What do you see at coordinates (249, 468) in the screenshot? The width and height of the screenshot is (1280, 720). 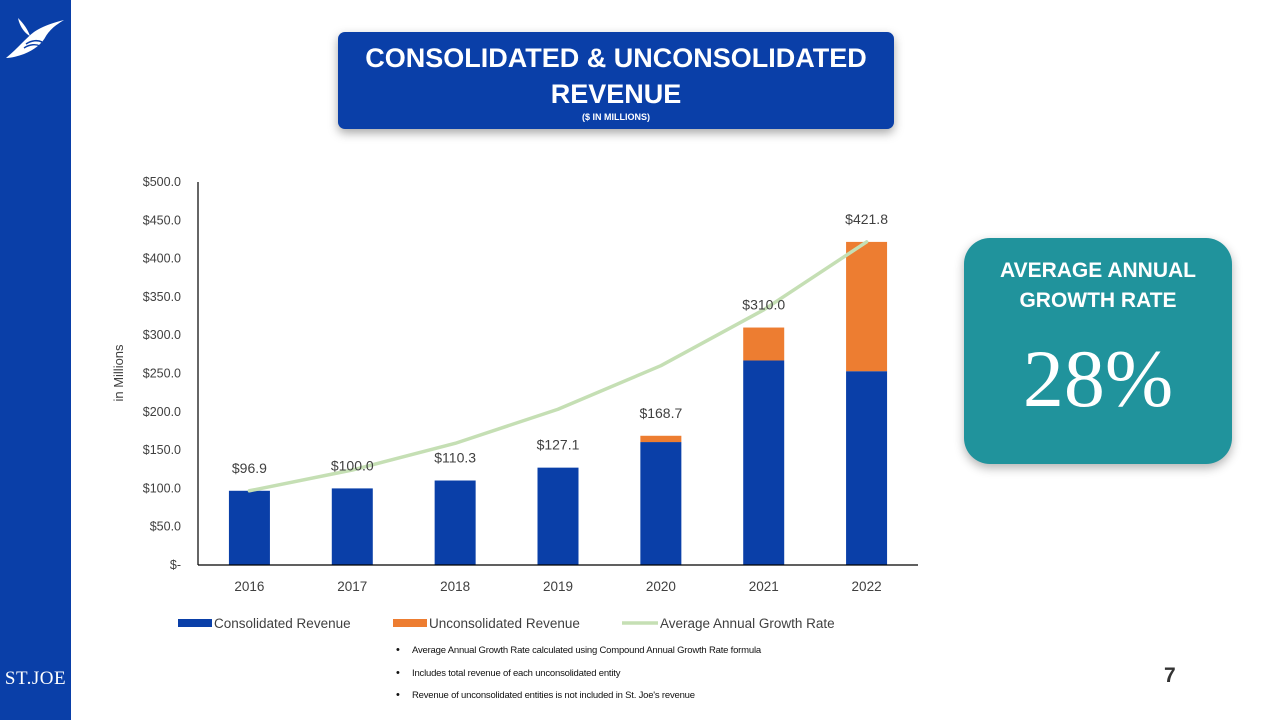 I see `total-data-label: $96.9` at bounding box center [249, 468].